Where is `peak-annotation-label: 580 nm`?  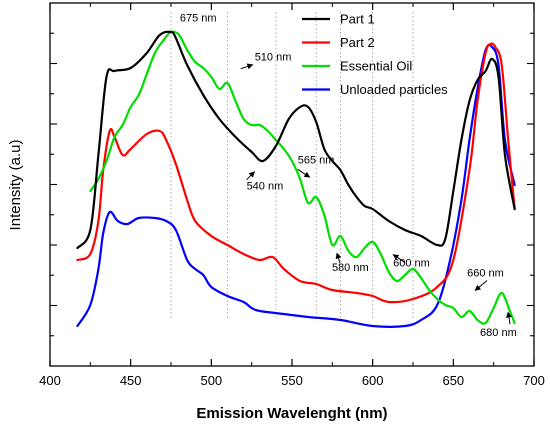 peak-annotation-label: 580 nm is located at coordinates (350, 268).